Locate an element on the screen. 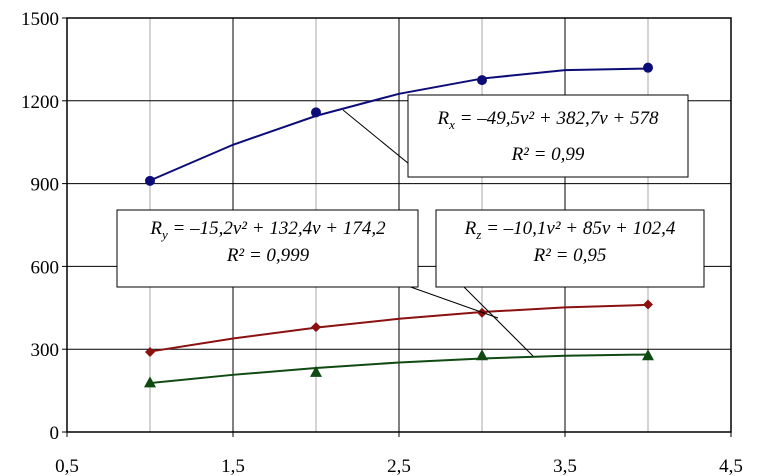 The width and height of the screenshot is (766, 476). equation-subscript: z is located at coordinates (478, 234).